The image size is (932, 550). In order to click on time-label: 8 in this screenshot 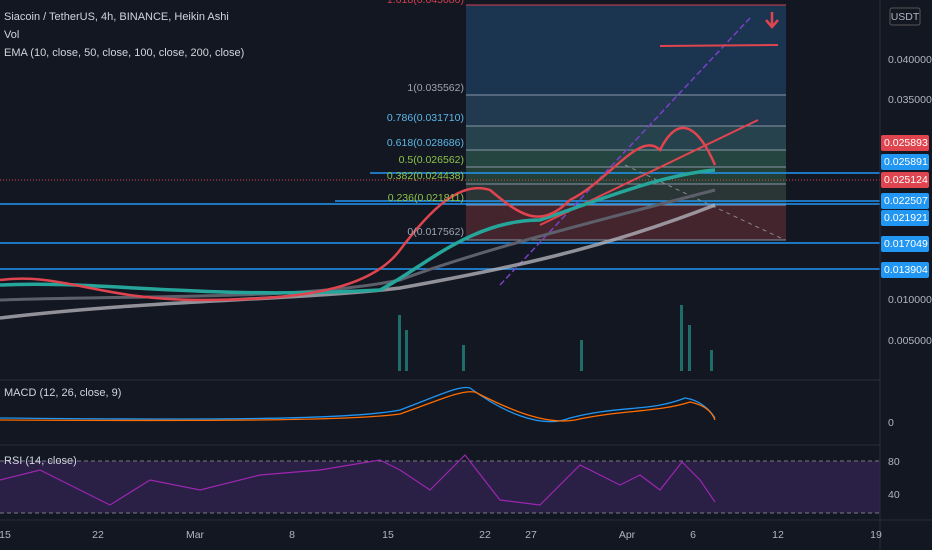, I will do `click(292, 535)`.